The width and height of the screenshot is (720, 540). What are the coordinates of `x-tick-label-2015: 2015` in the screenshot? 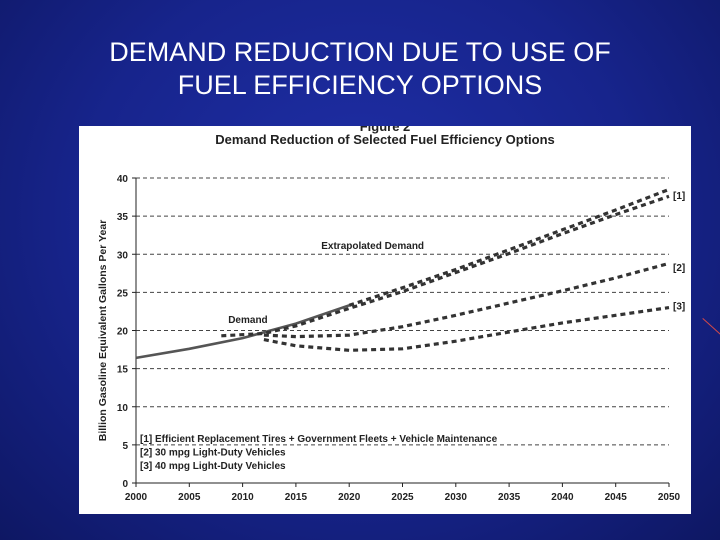 It's located at (296, 497).